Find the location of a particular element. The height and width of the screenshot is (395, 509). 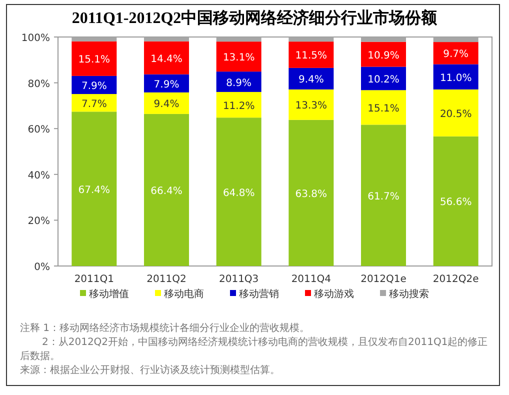

data-label: 14.4% is located at coordinates (166, 59).